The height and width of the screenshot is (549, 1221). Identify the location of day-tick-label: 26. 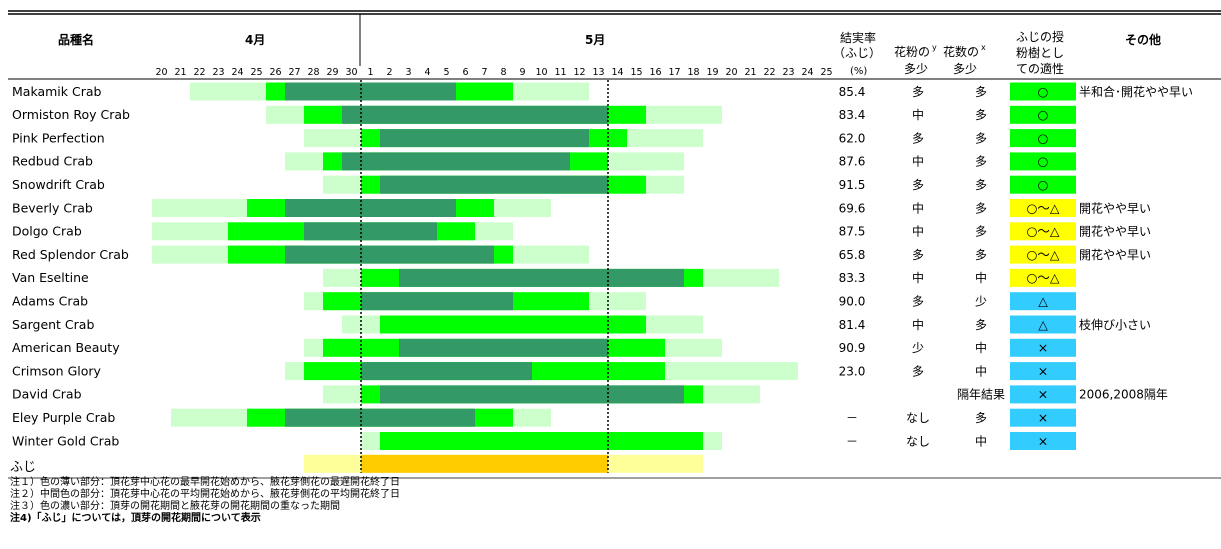
(275, 72).